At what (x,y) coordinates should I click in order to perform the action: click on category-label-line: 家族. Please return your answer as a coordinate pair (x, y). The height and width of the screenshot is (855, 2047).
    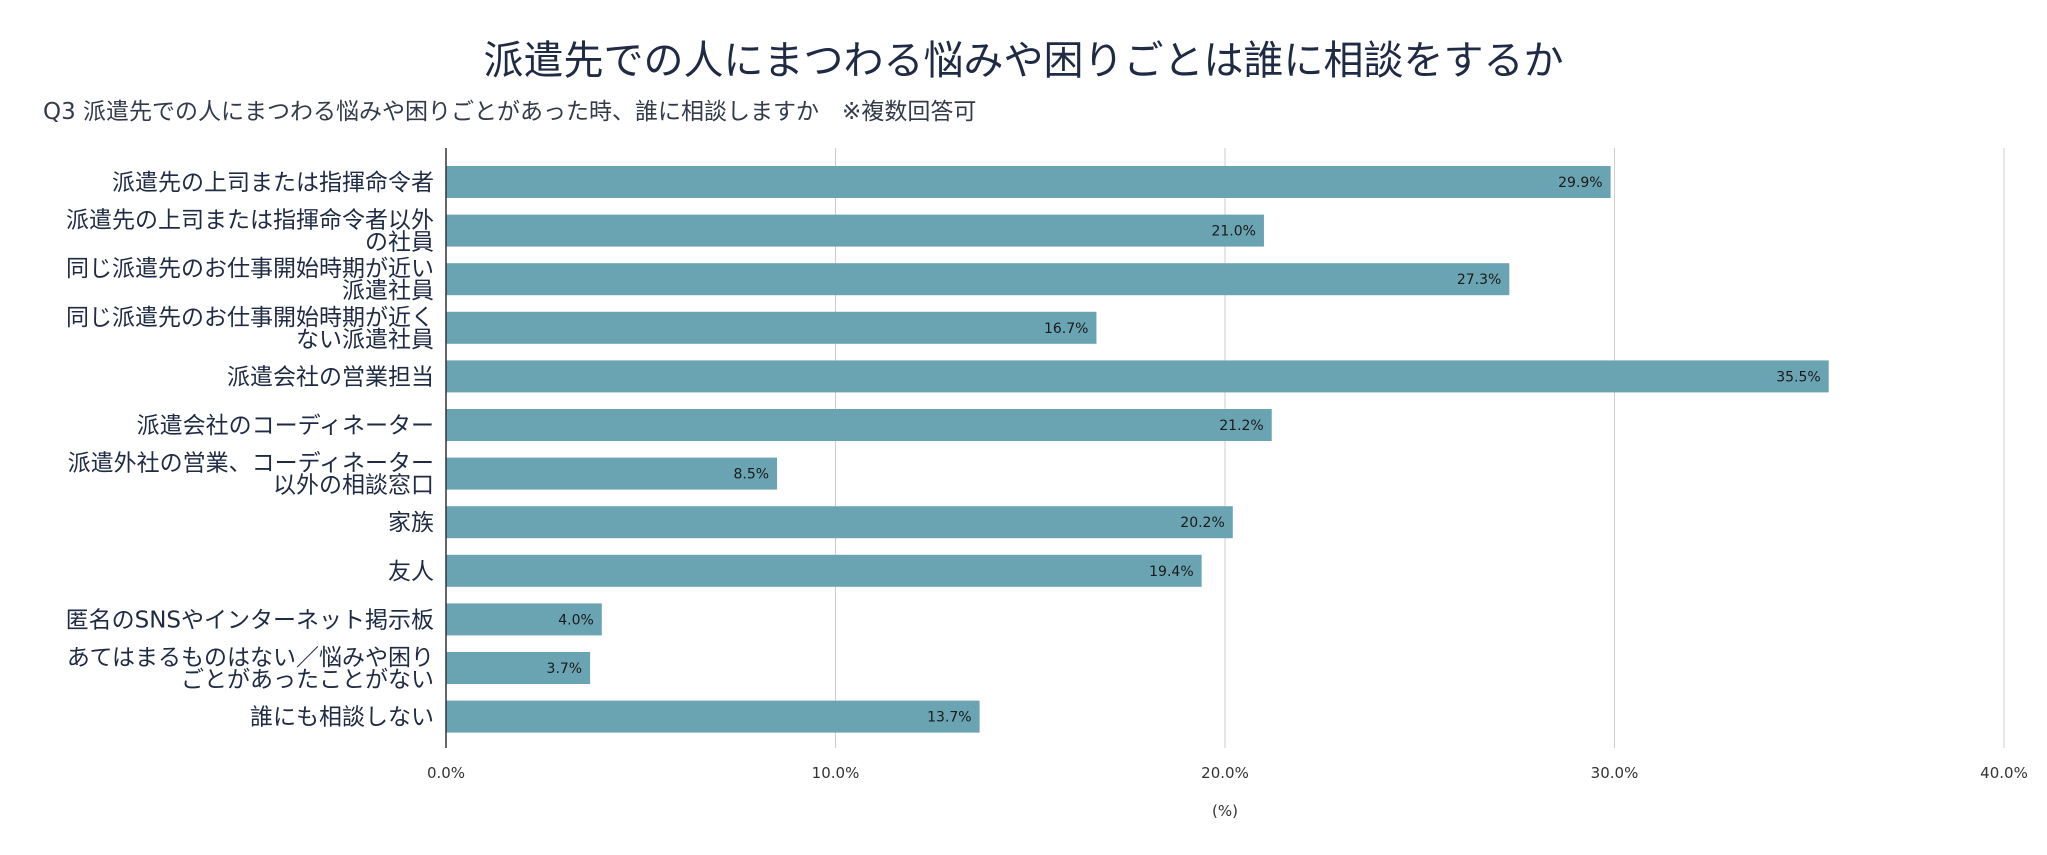
    Looking at the image, I should click on (411, 523).